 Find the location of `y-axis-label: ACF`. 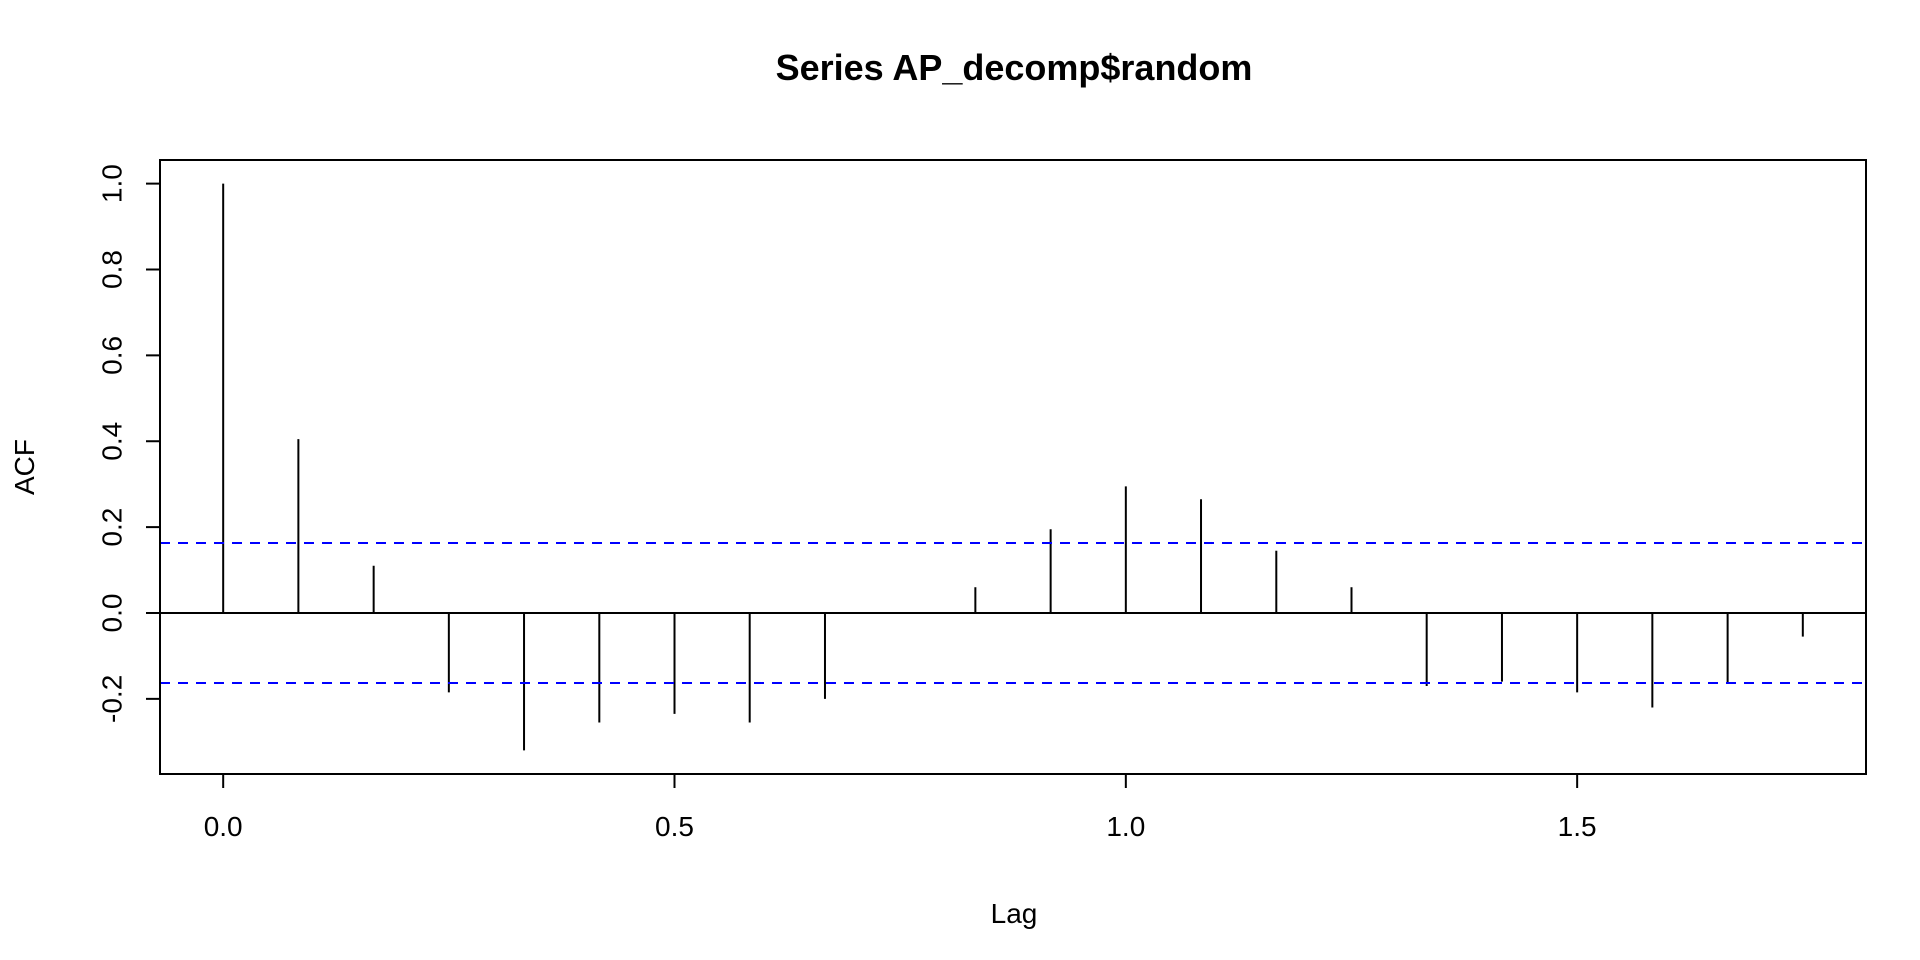

y-axis-label: ACF is located at coordinates (24, 467).